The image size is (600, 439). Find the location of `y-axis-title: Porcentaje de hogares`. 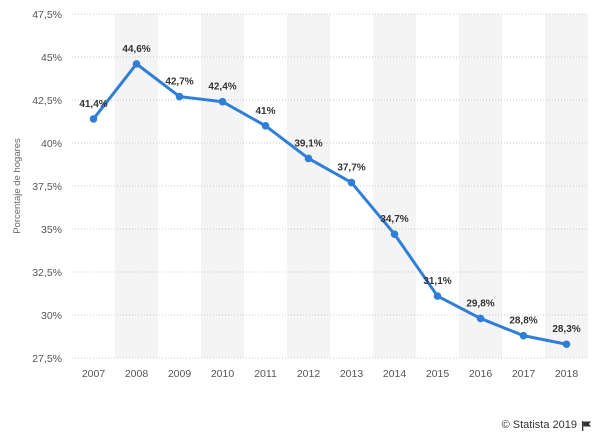

y-axis-title: Porcentaje de hogares is located at coordinates (17, 186).